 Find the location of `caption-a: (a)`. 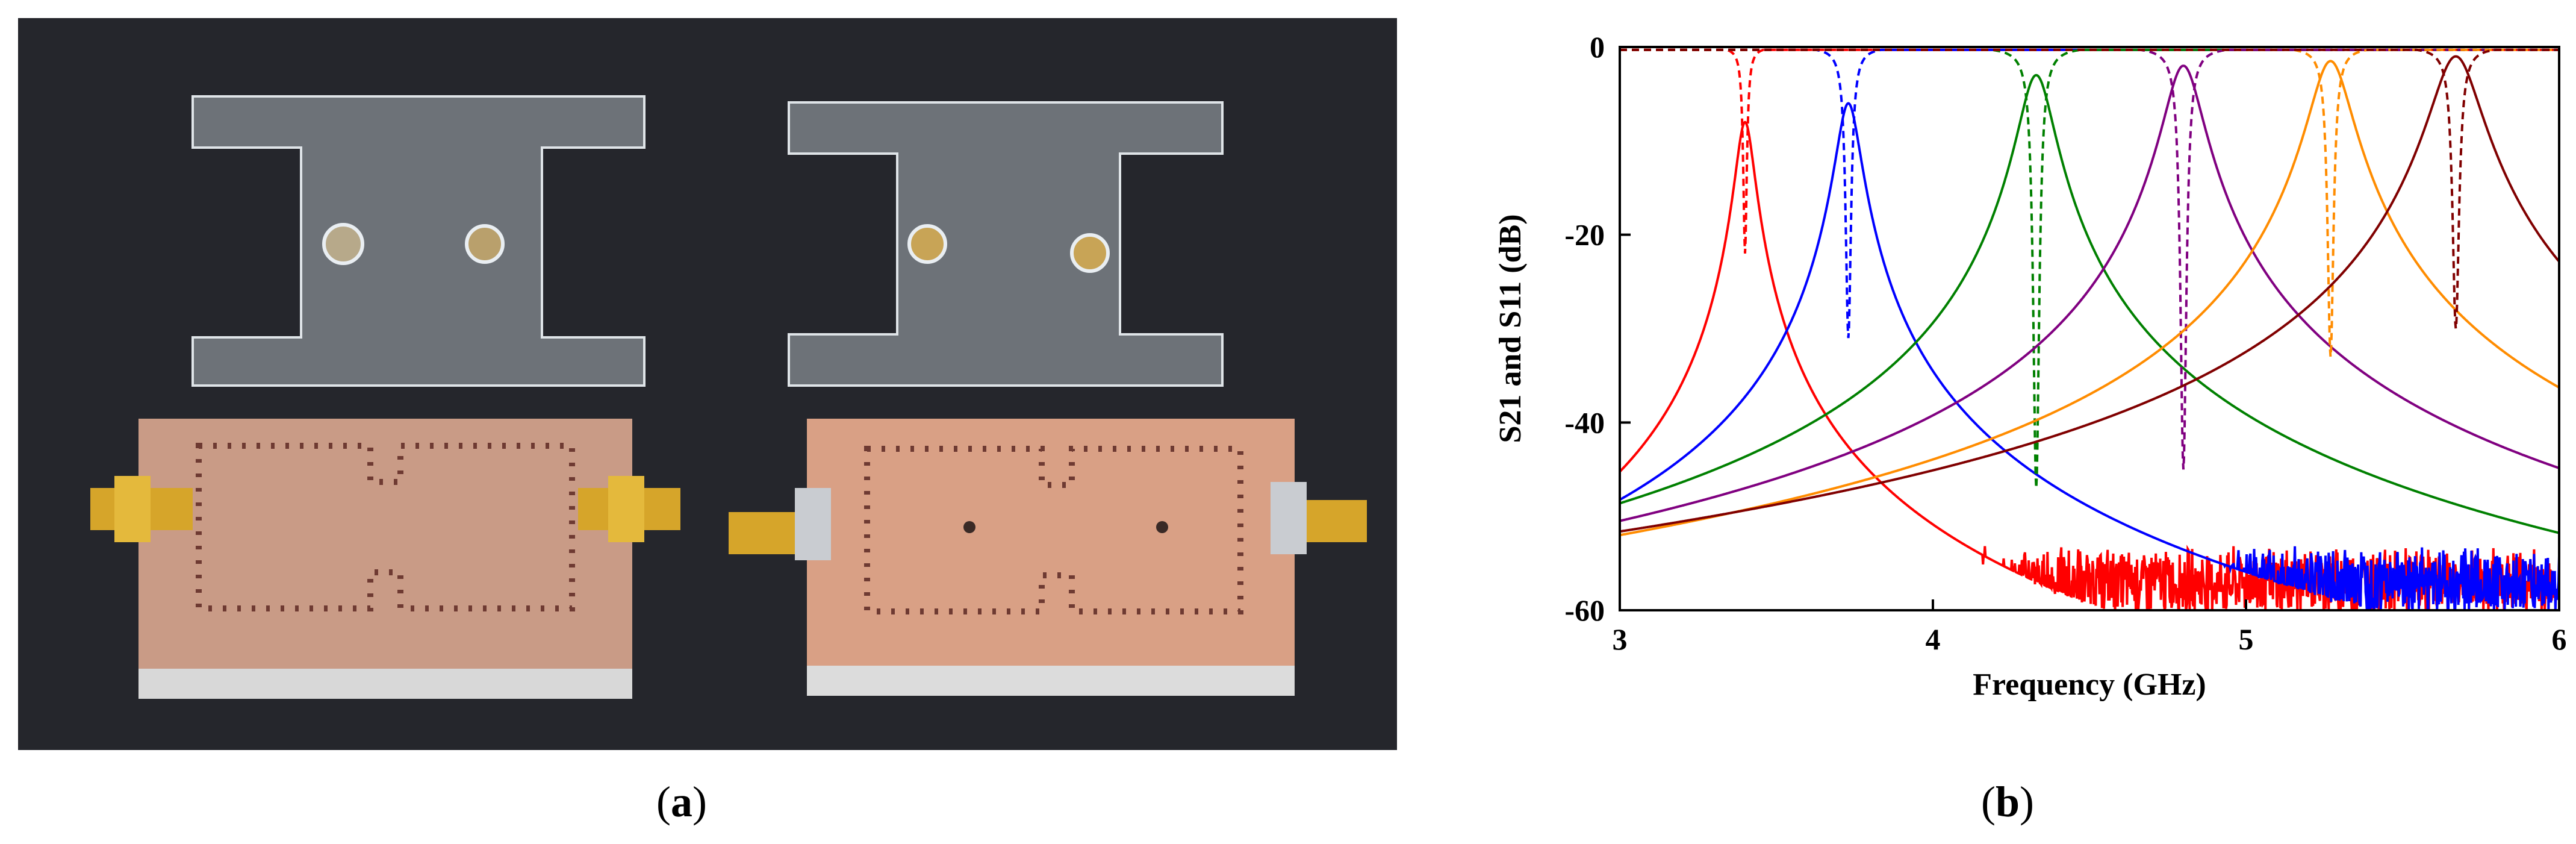

caption-a: (a) is located at coordinates (682, 802).